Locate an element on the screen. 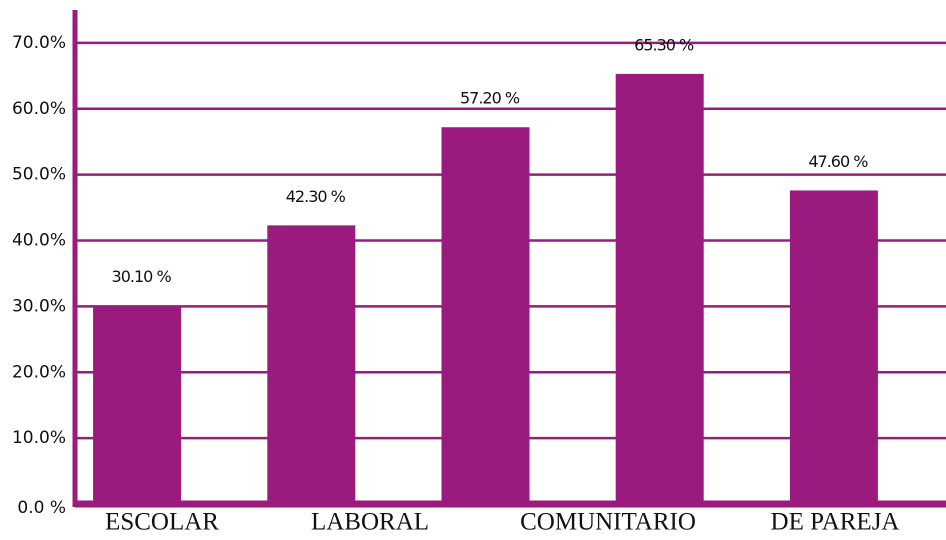  value-label: 30.10 % is located at coordinates (142, 276).